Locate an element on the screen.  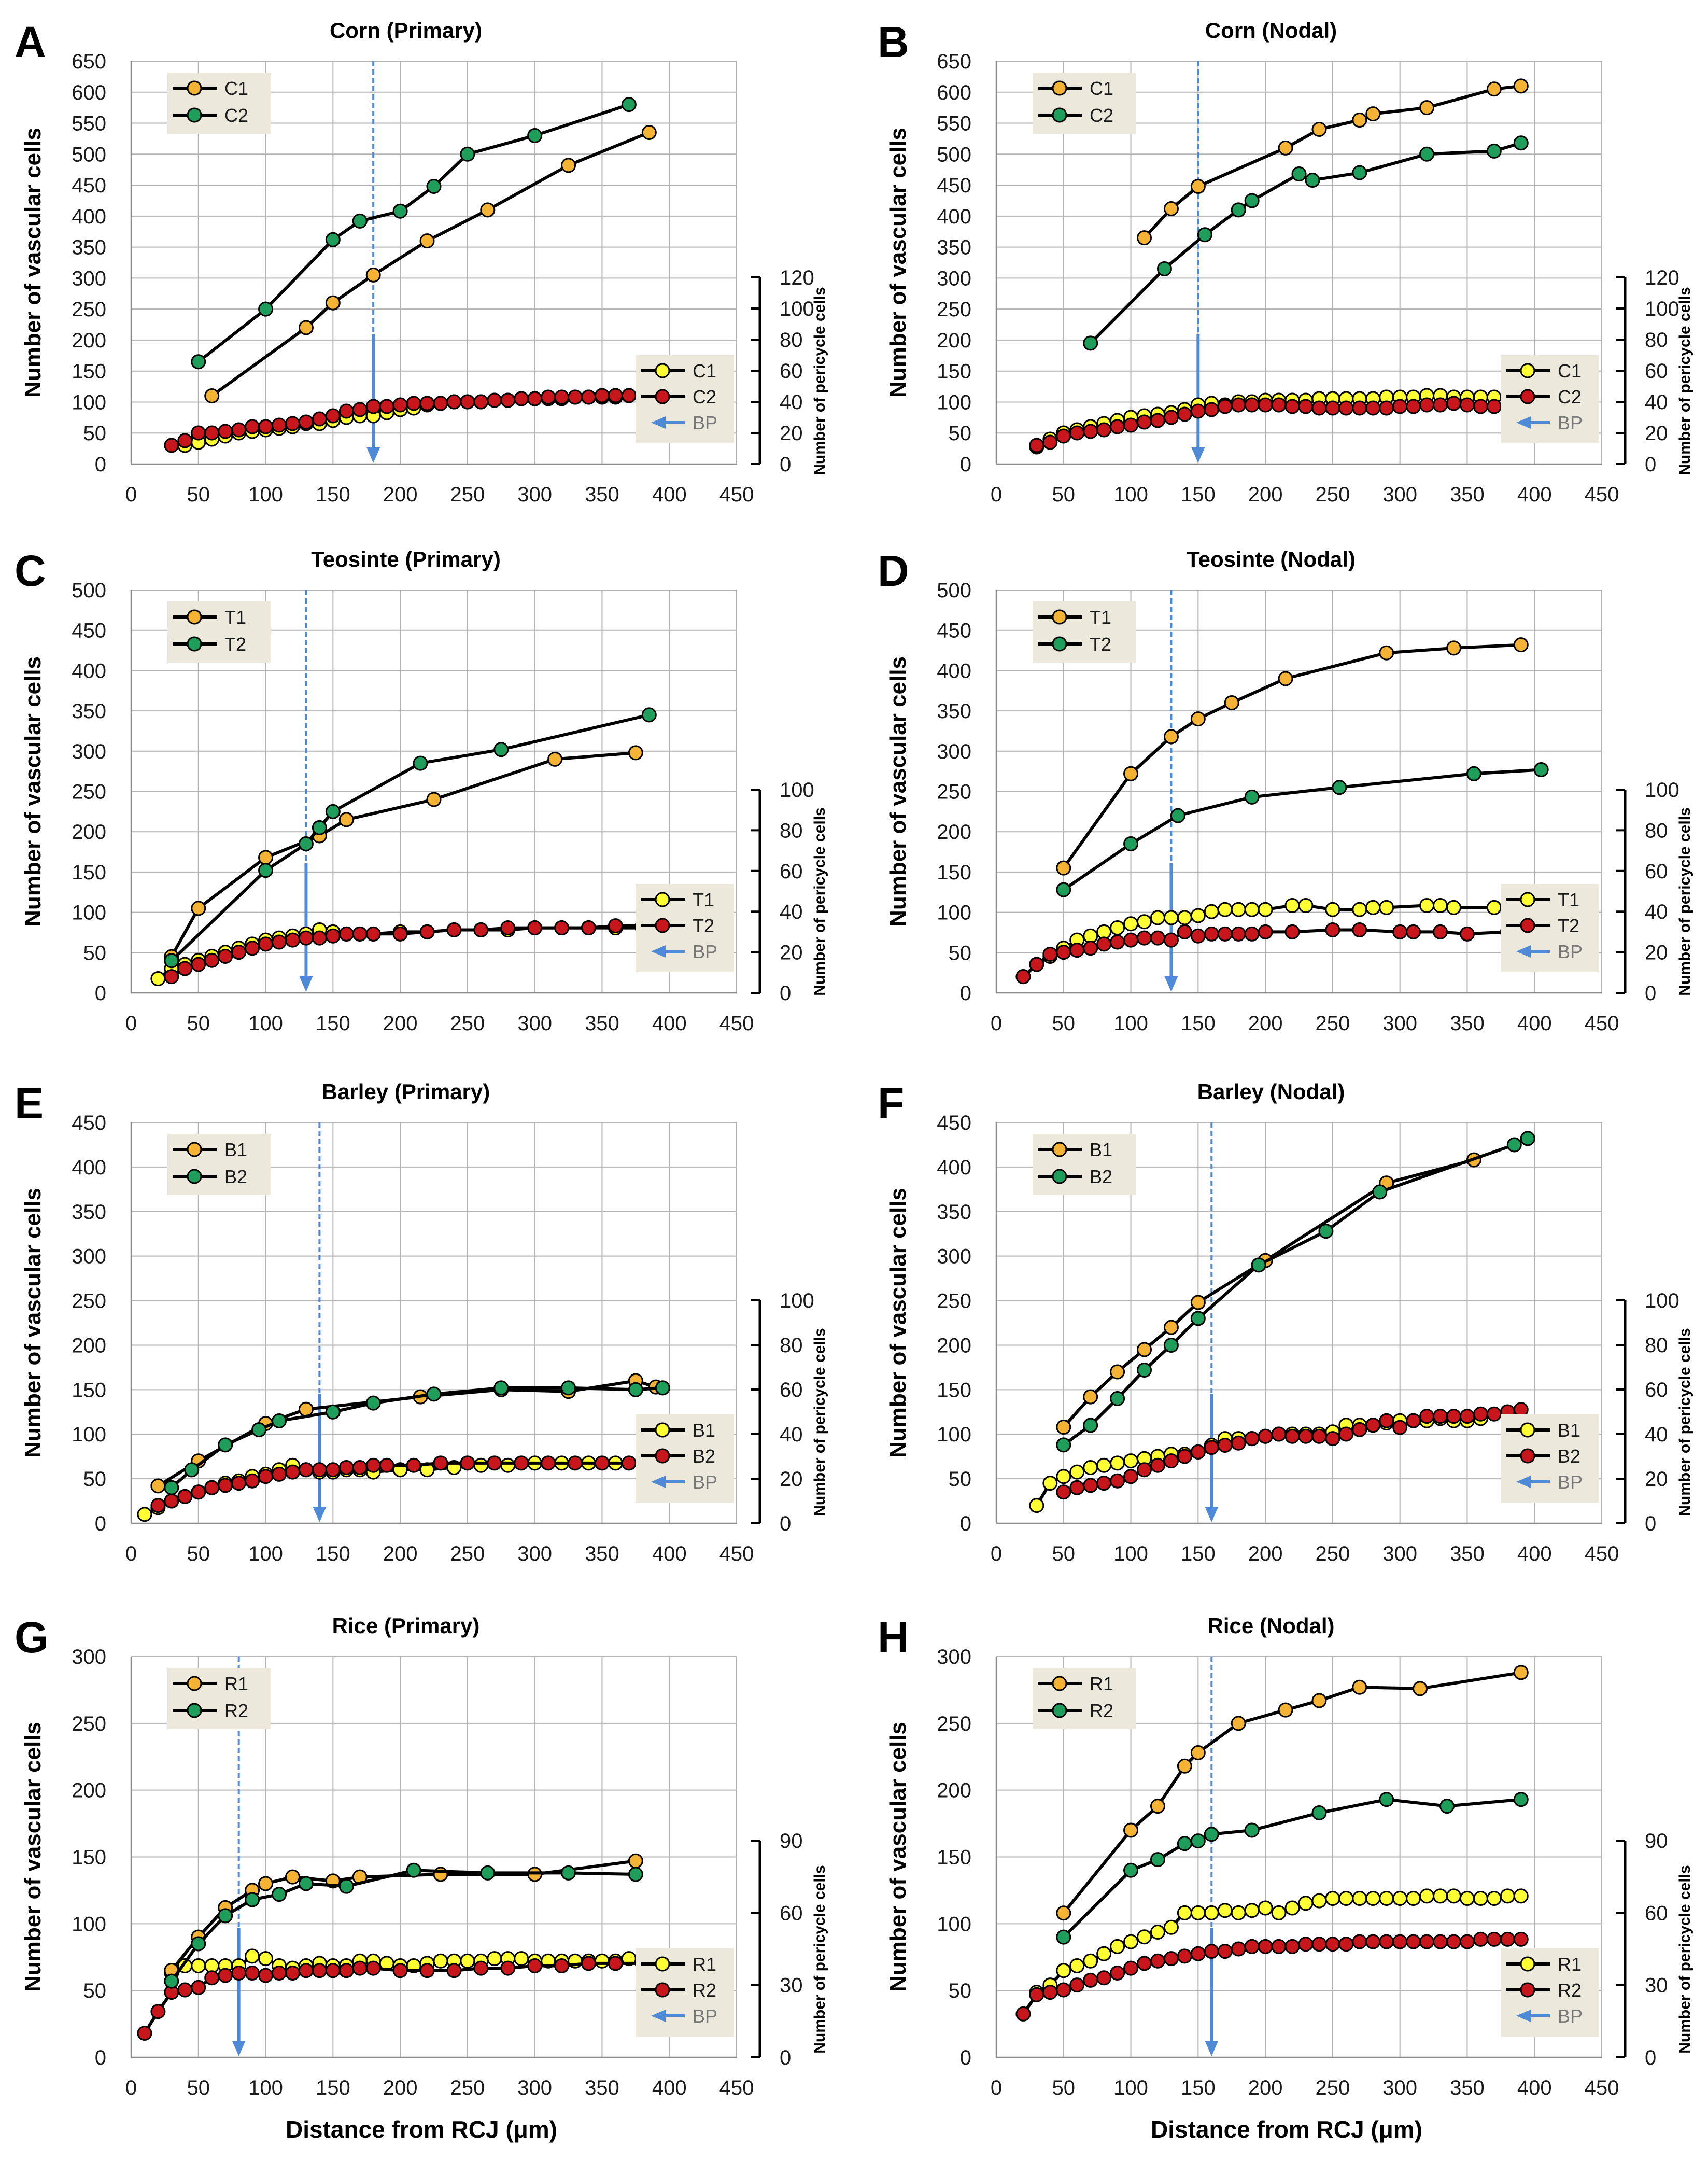
y-tick-label: 200 is located at coordinates (89, 833).